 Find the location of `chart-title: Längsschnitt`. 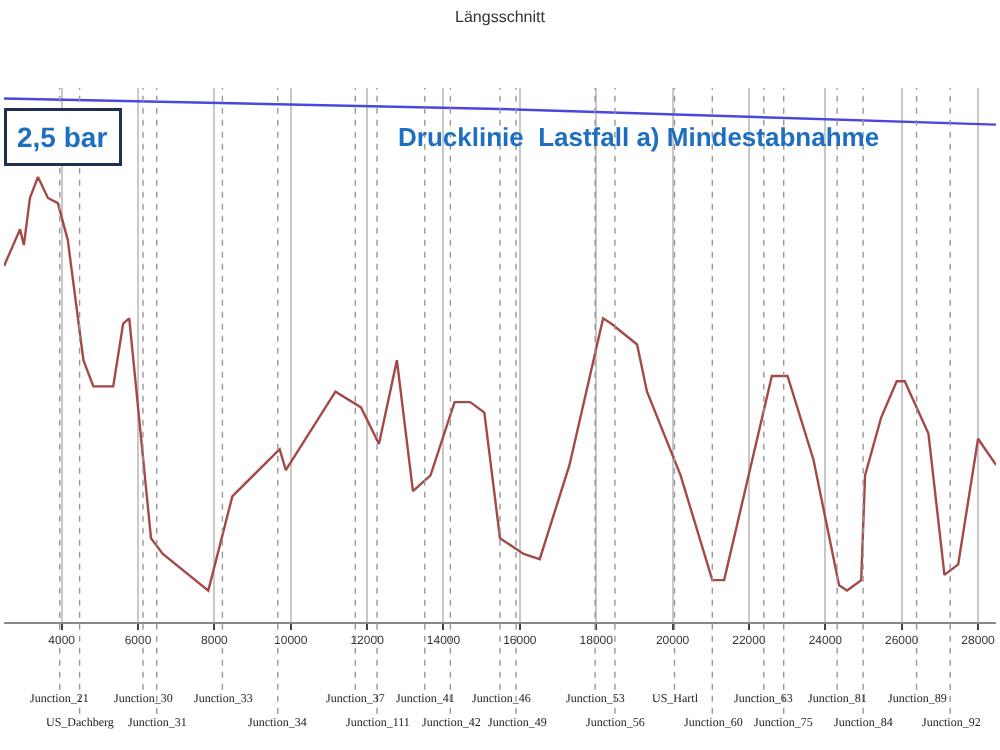

chart-title: Längsschnitt is located at coordinates (501, 17).